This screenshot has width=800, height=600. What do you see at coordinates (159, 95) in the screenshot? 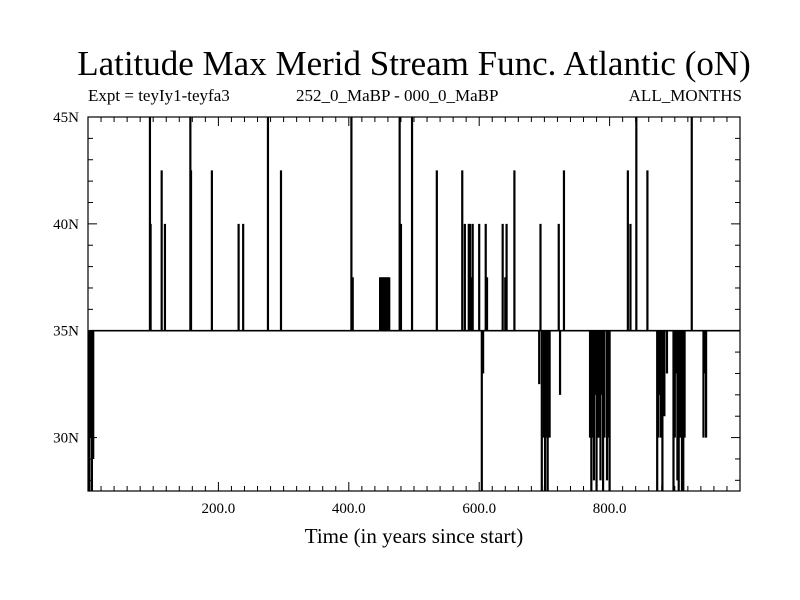
I see `chart-subtitle-left: Expt = teyIy1-teyfa3` at bounding box center [159, 95].